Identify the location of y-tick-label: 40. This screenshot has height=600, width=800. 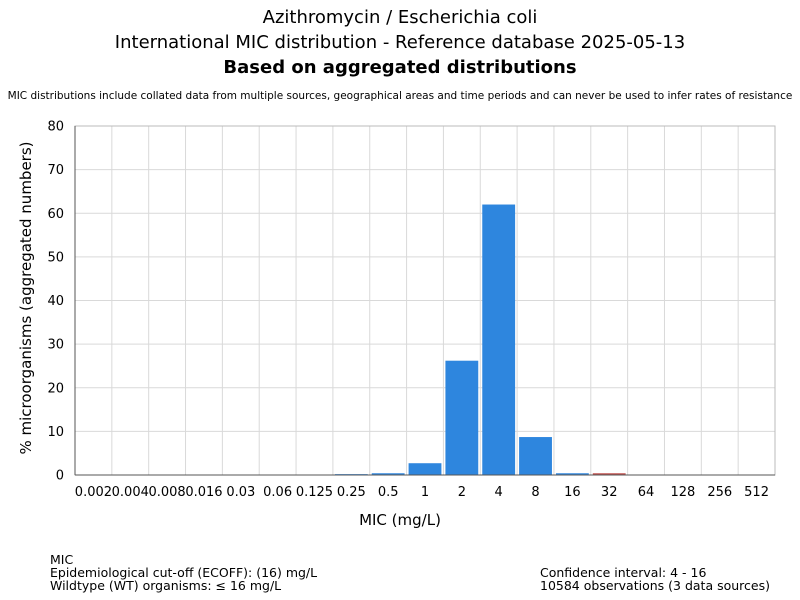
(55, 301).